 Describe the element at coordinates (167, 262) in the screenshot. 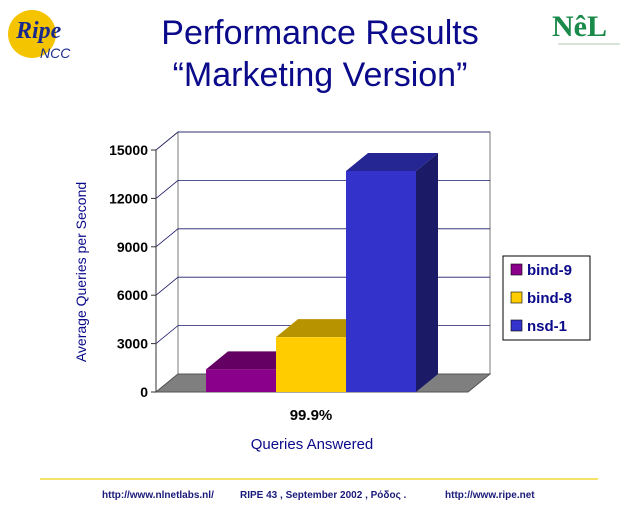

I see `chart-side-wall` at that location.